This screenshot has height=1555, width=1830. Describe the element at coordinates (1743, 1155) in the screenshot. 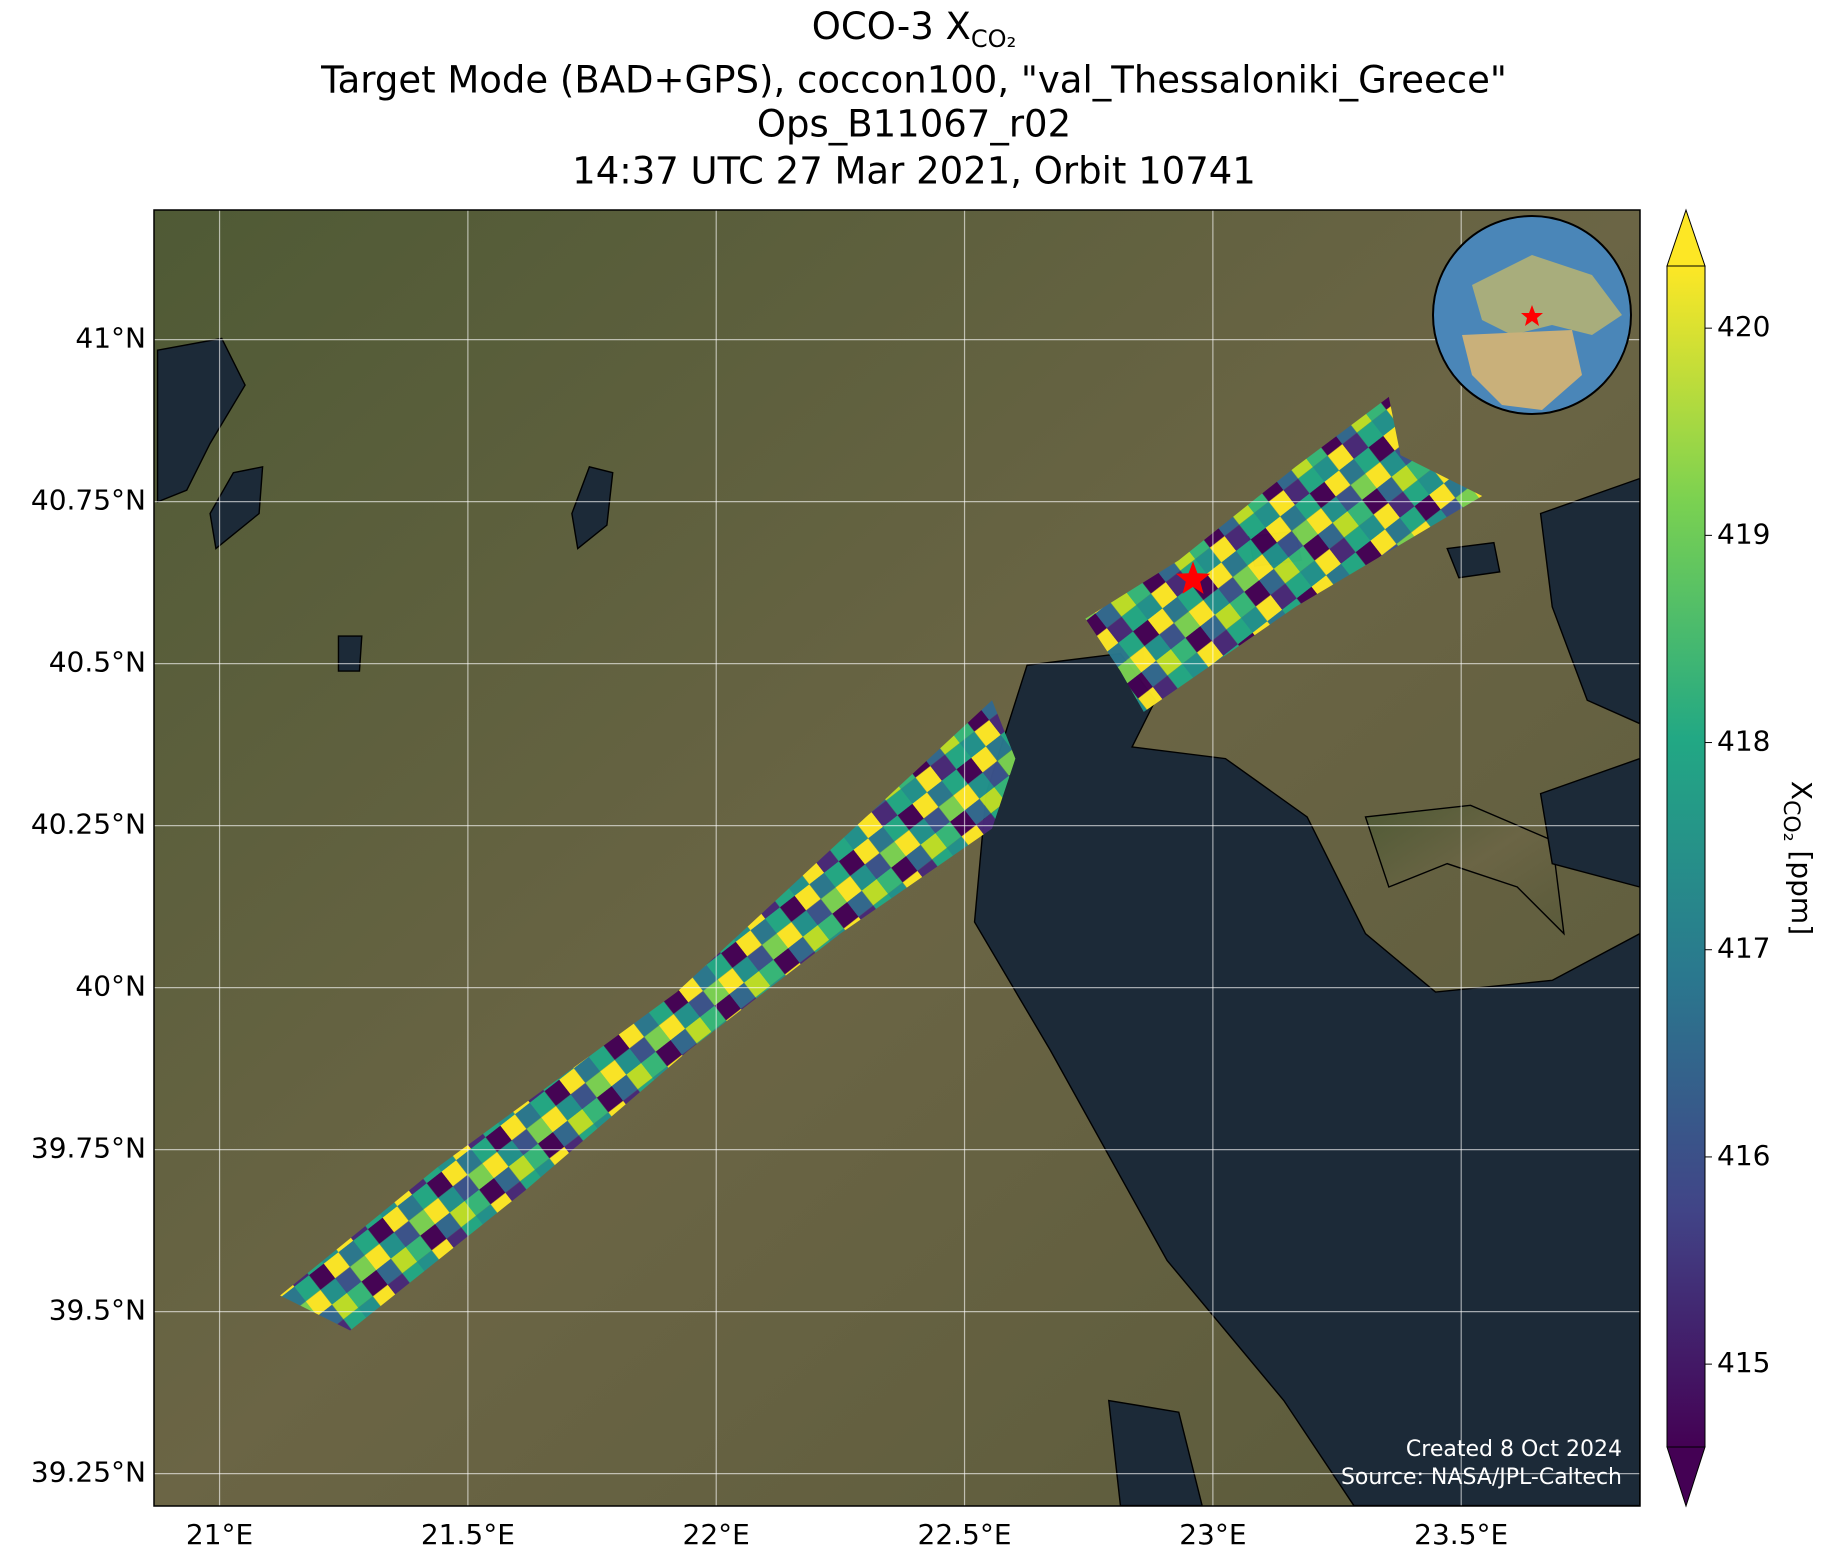

I see `colorbar-tick-label: 416` at that location.